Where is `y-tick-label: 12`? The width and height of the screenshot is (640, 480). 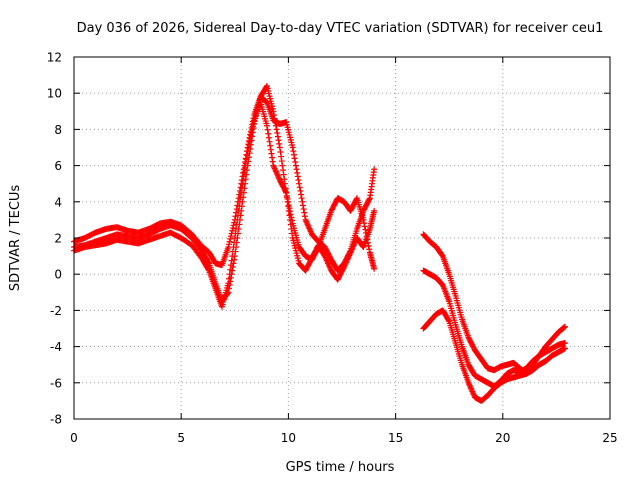
y-tick-label: 12 is located at coordinates (54, 58).